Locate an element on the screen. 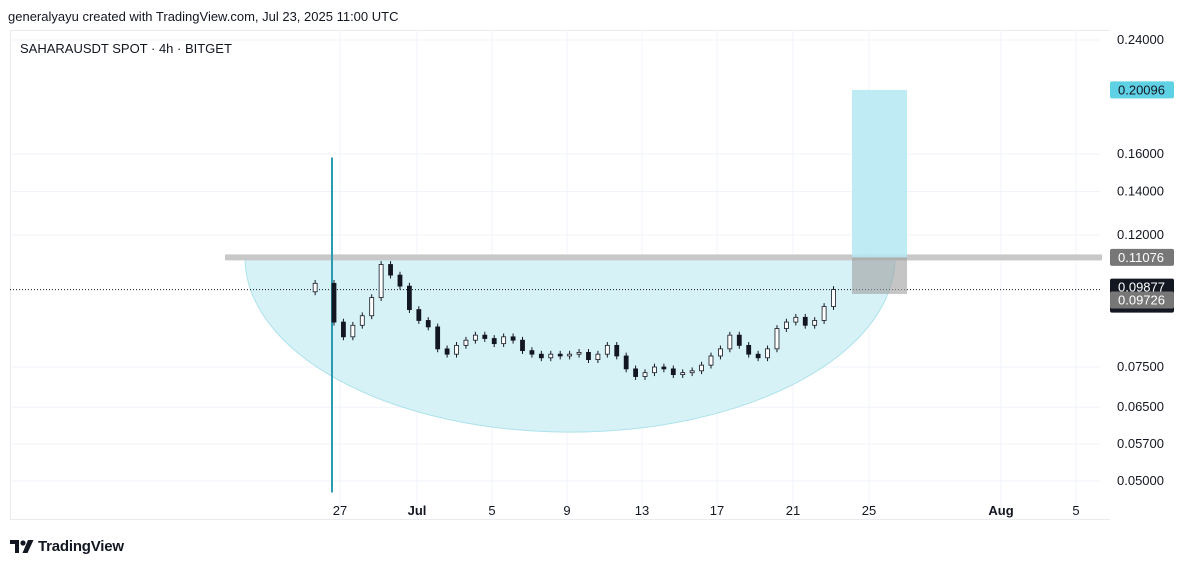  price-tag-label: 0.11076 is located at coordinates (1141, 257).